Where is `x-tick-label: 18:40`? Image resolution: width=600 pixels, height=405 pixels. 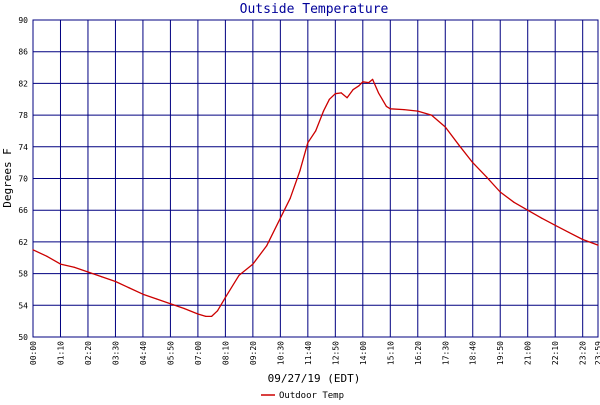 x-tick-label: 18:40 is located at coordinates (473, 353).